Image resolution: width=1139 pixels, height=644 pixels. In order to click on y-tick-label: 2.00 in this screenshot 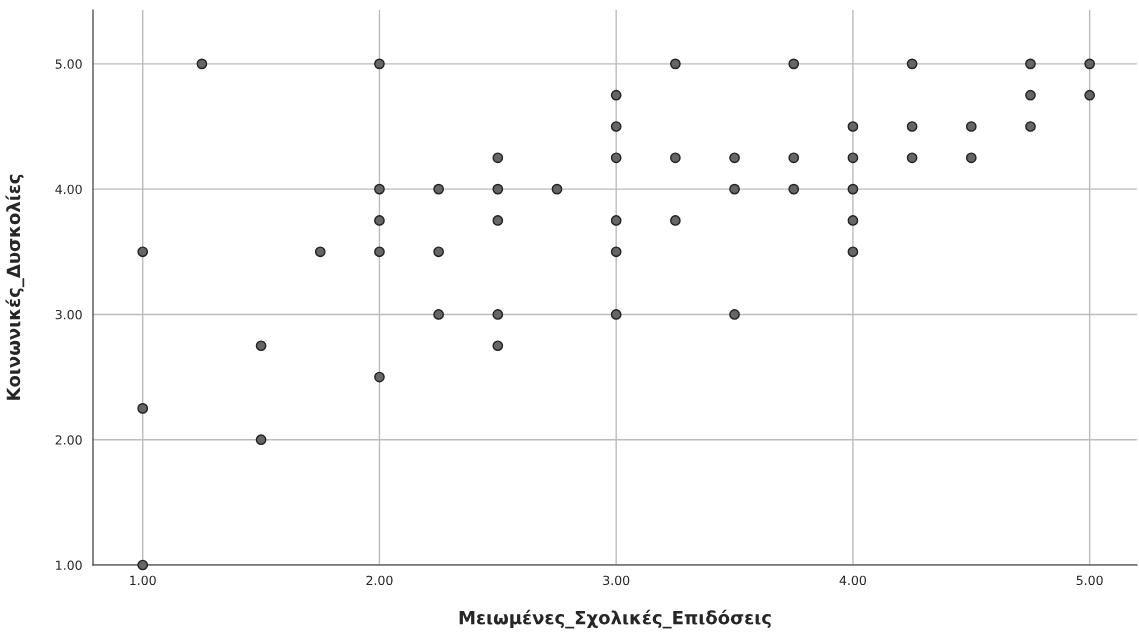, I will do `click(68, 440)`.